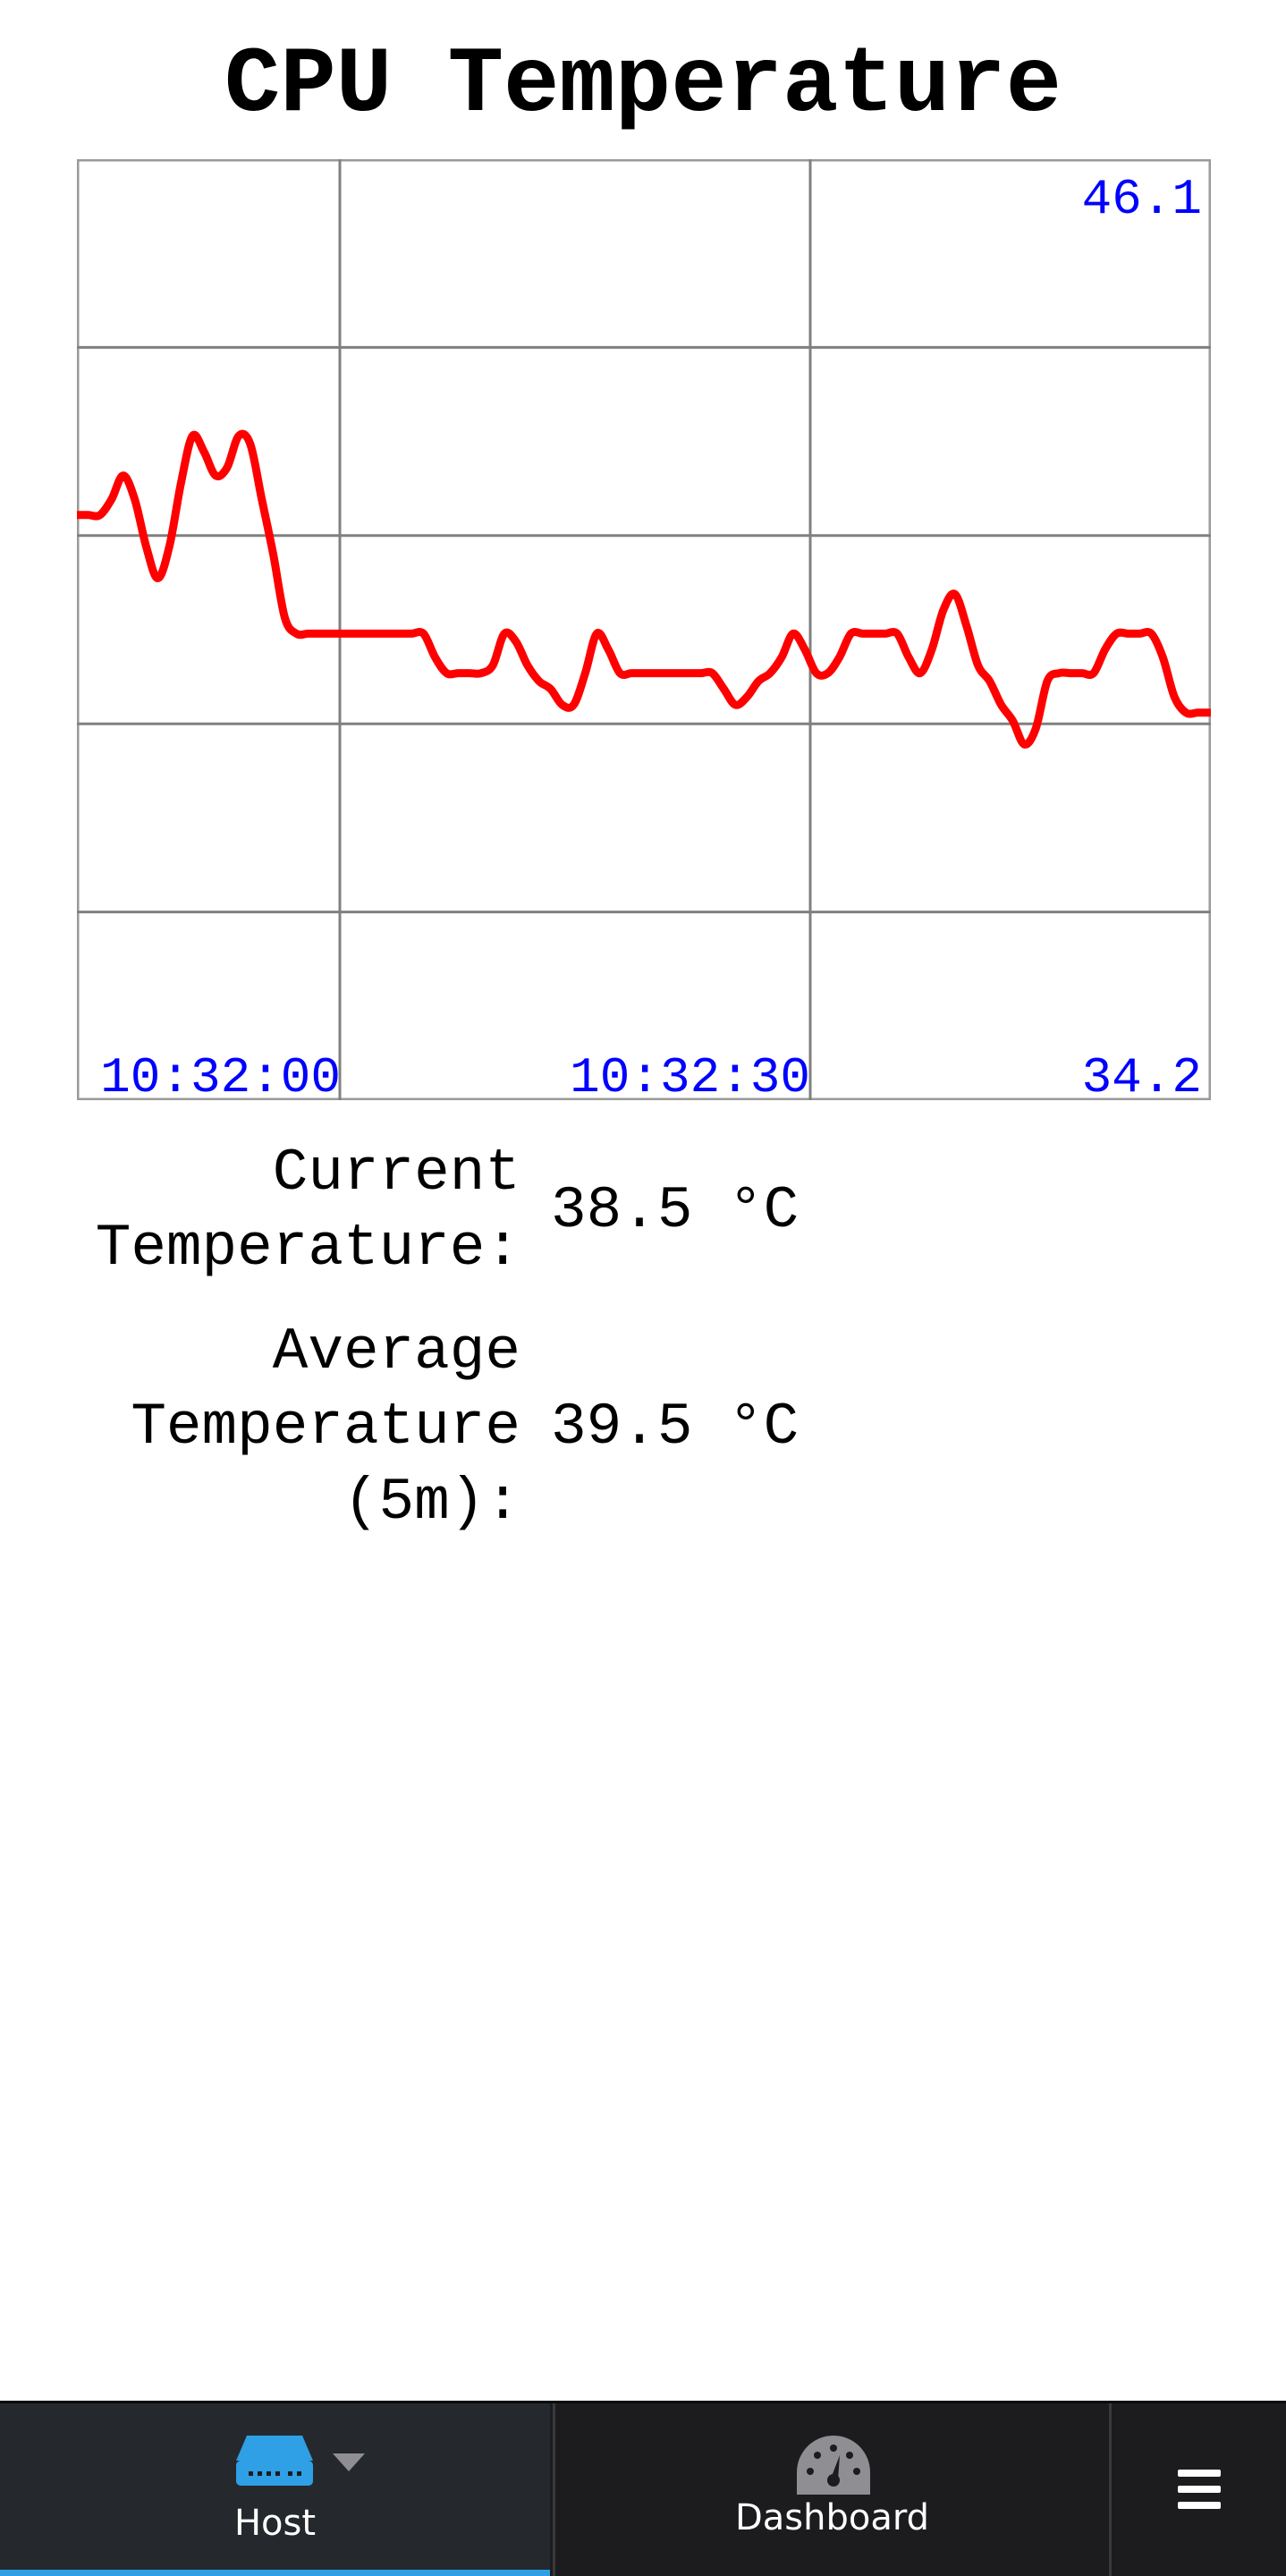 The image size is (1286, 2576). What do you see at coordinates (1142, 1074) in the screenshot?
I see `y-min-label: 34.2` at bounding box center [1142, 1074].